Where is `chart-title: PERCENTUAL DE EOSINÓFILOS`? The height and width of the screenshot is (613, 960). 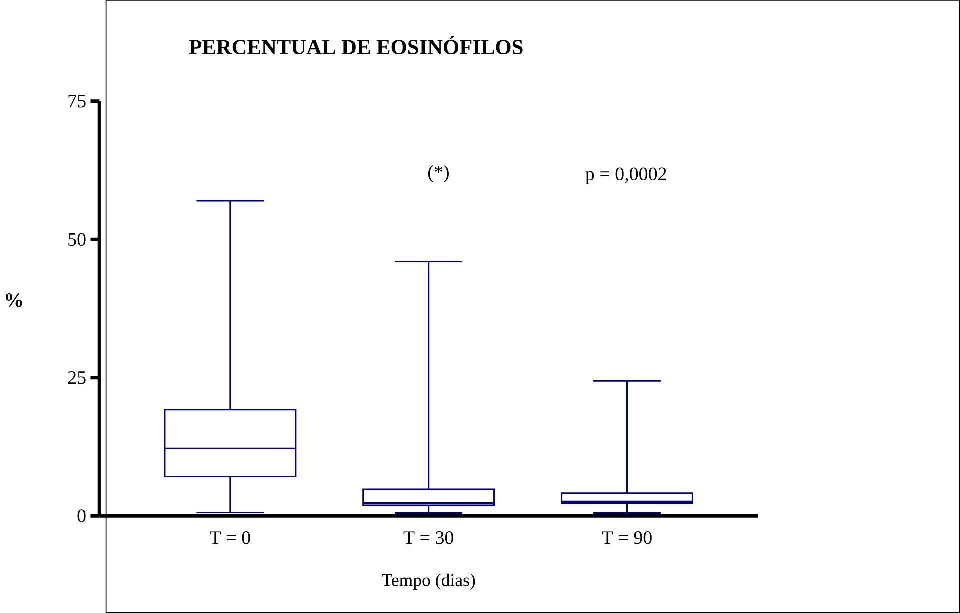 chart-title: PERCENTUAL DE EOSINÓFILOS is located at coordinates (356, 45).